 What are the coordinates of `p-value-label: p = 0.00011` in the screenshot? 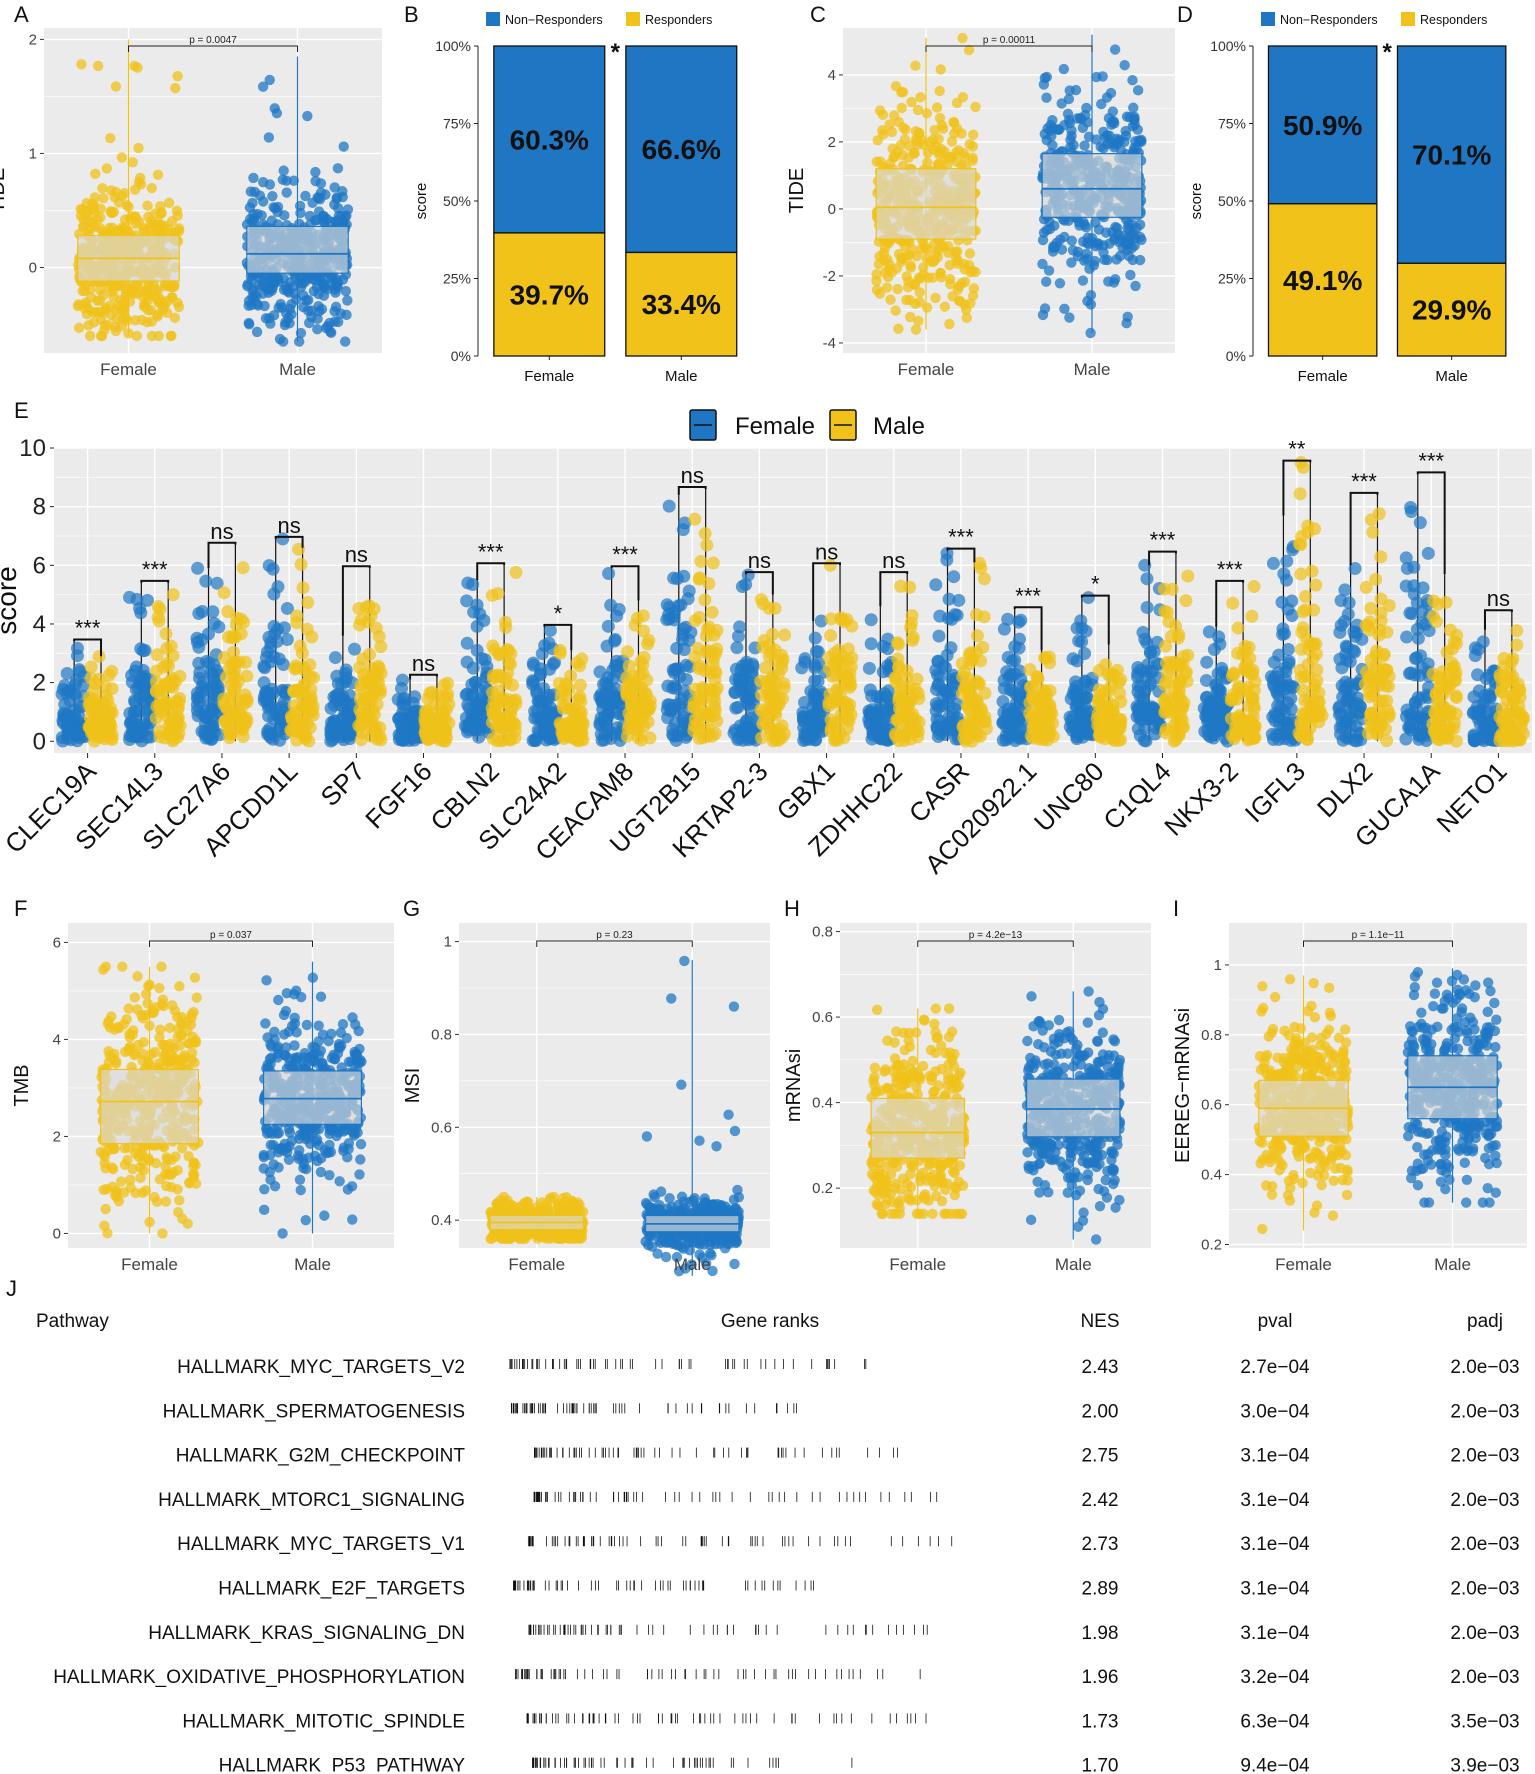 It's located at (1009, 40).